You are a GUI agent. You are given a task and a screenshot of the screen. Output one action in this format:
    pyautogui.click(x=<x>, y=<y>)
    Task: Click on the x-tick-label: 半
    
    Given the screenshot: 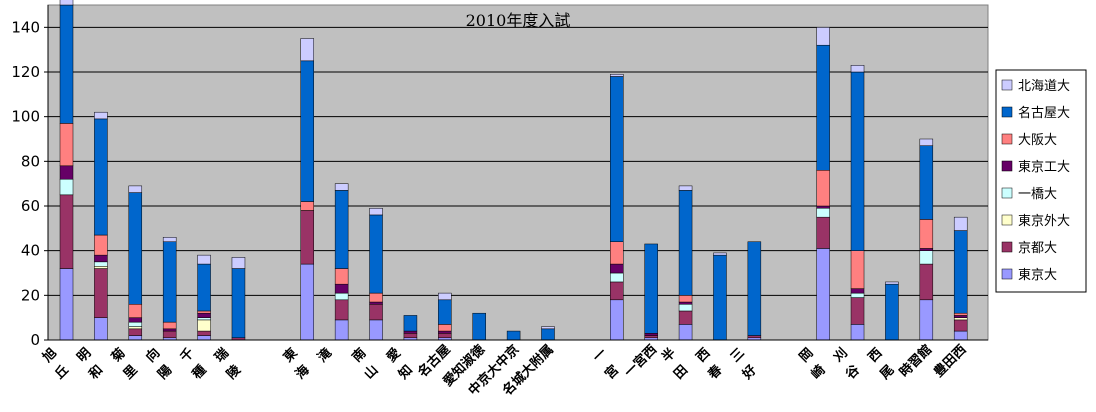 What is the action you would take?
    pyautogui.click(x=668, y=355)
    